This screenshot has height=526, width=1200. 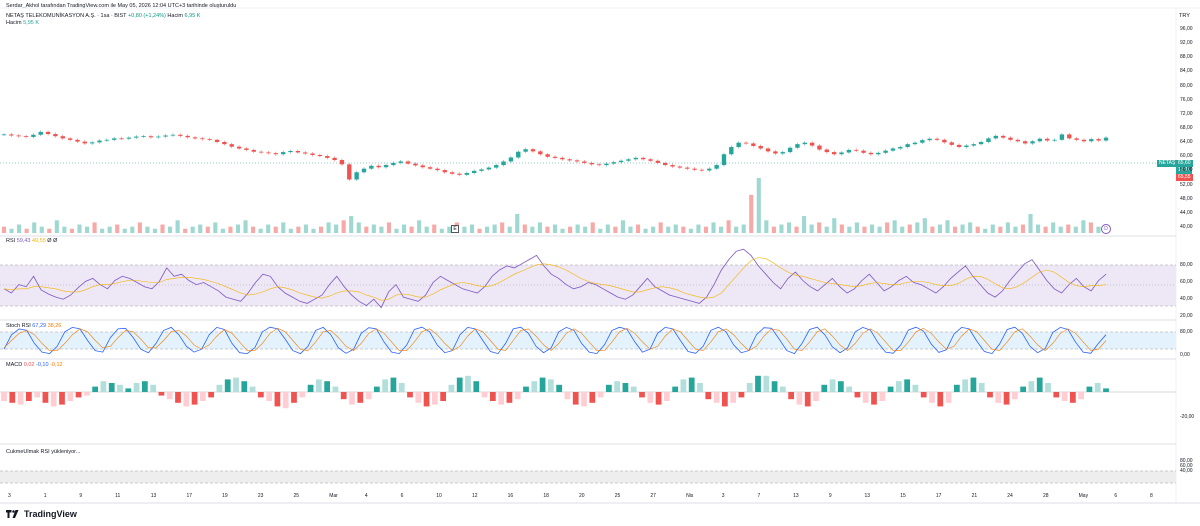 I want to click on vol-prefix: Hacim, so click(x=175, y=16).